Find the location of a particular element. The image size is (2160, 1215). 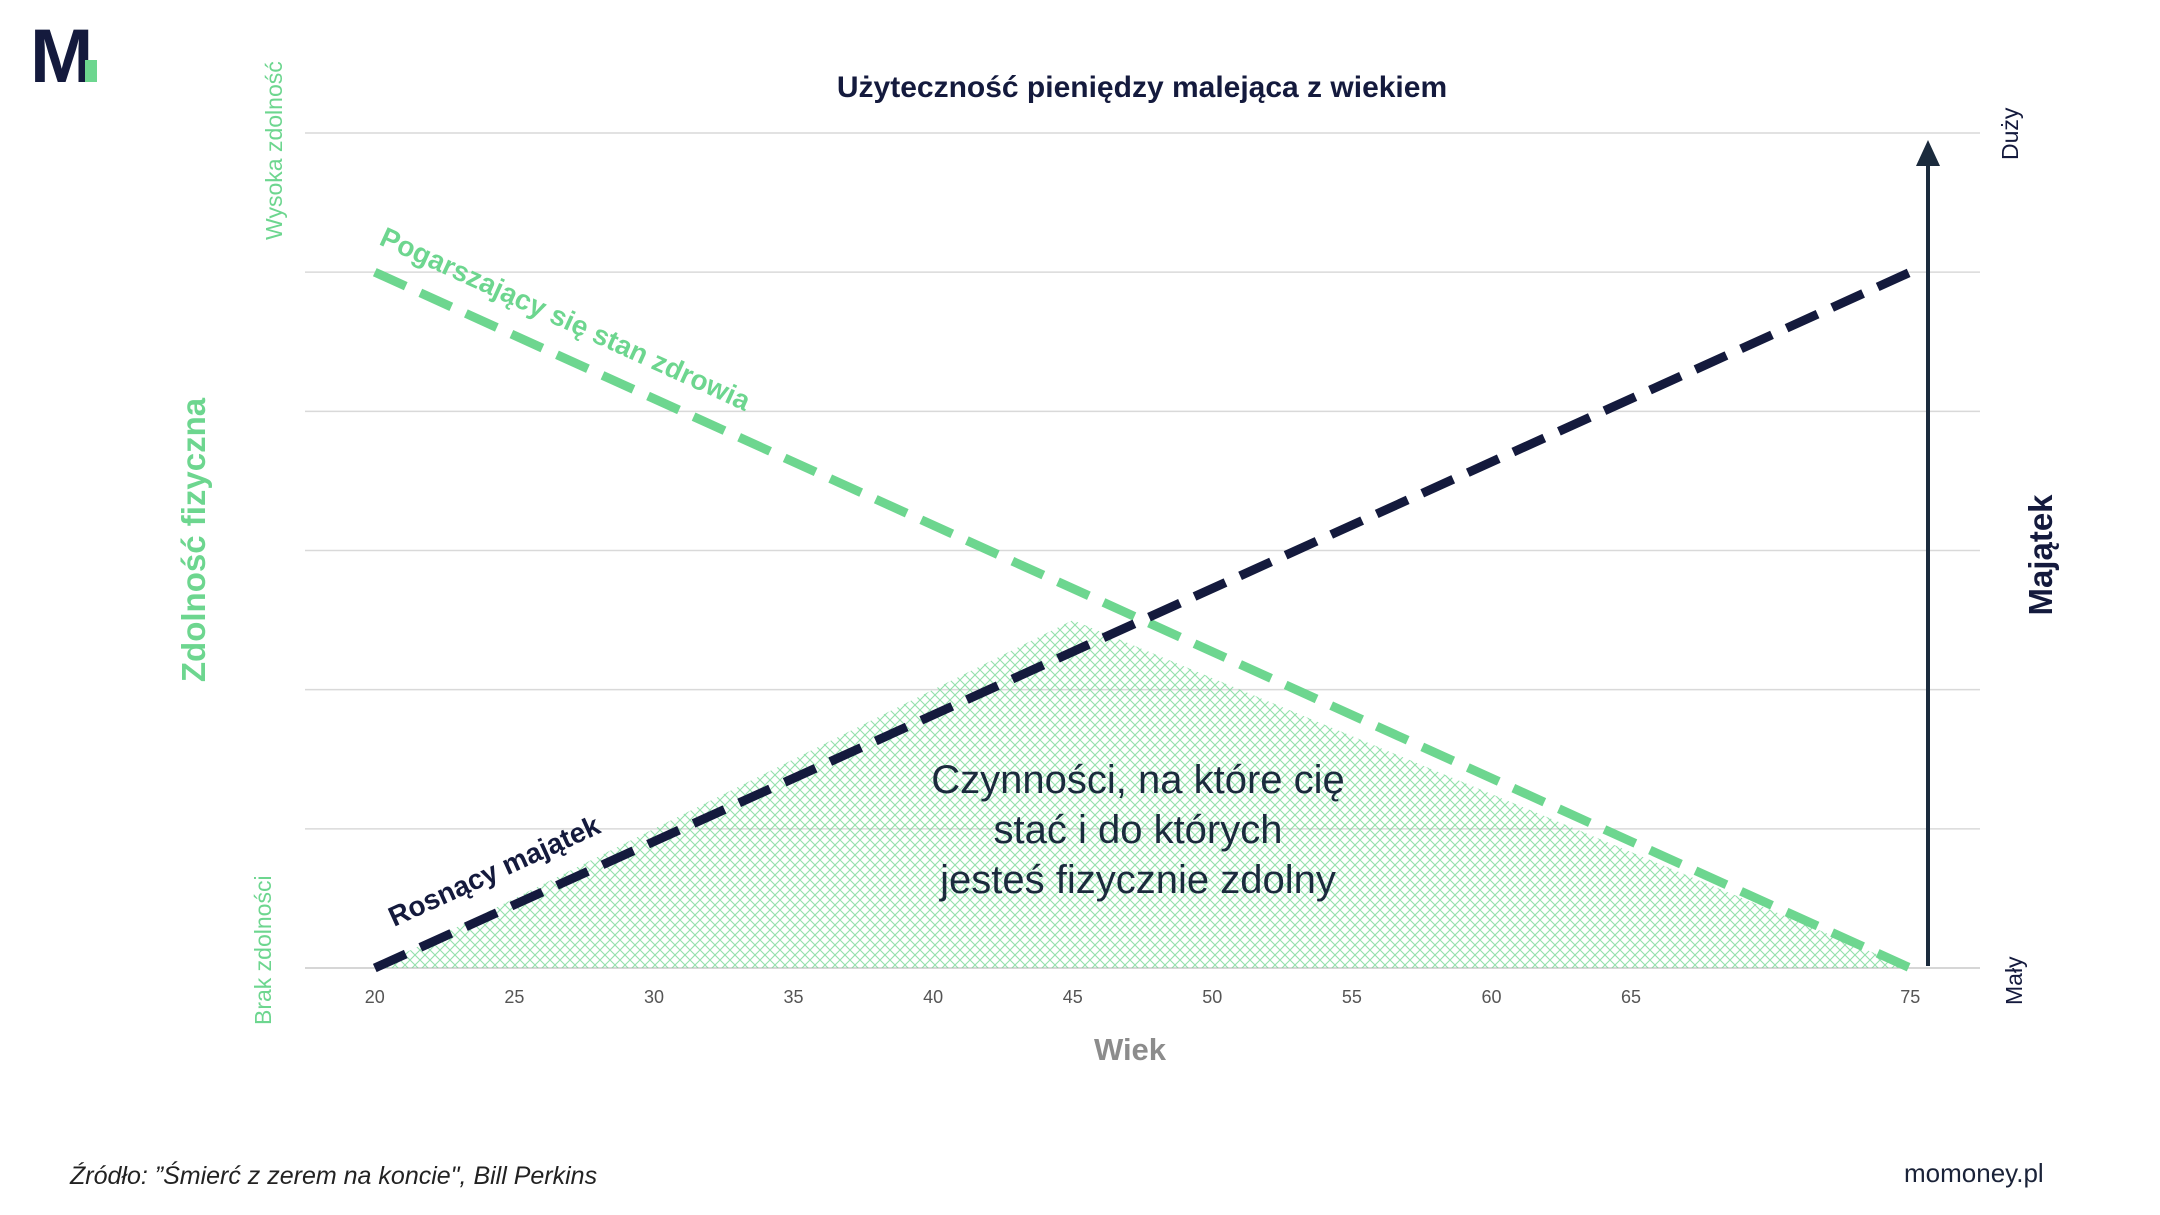

x-tick-labels: 20 25 30 35 40 45 50 55 60 65 75 is located at coordinates (1142, 997).